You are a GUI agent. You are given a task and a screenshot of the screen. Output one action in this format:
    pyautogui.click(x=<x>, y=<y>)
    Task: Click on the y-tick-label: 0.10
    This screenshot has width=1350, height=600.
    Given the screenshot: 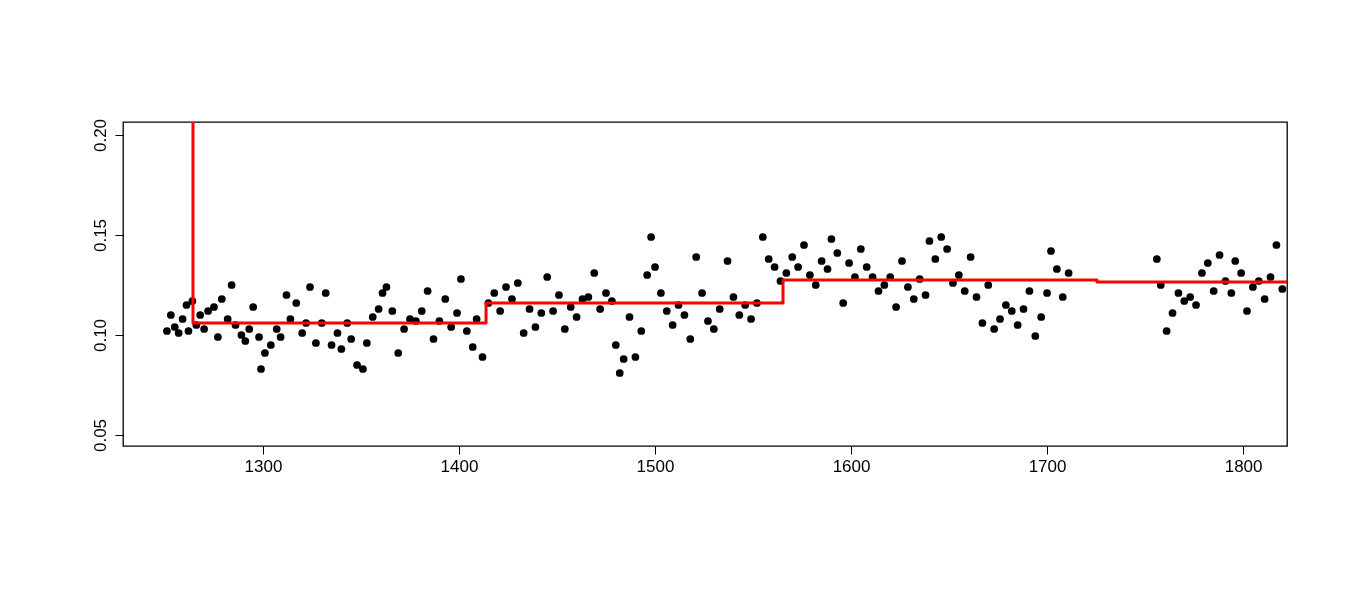 What is the action you would take?
    pyautogui.click(x=100, y=335)
    